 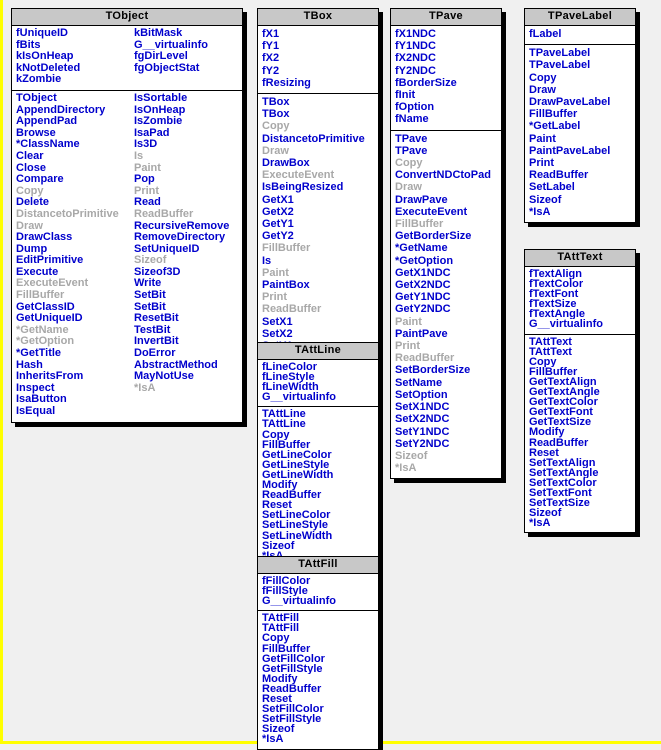 What do you see at coordinates (550, 351) in the screenshot?
I see `class-member: TAttText` at bounding box center [550, 351].